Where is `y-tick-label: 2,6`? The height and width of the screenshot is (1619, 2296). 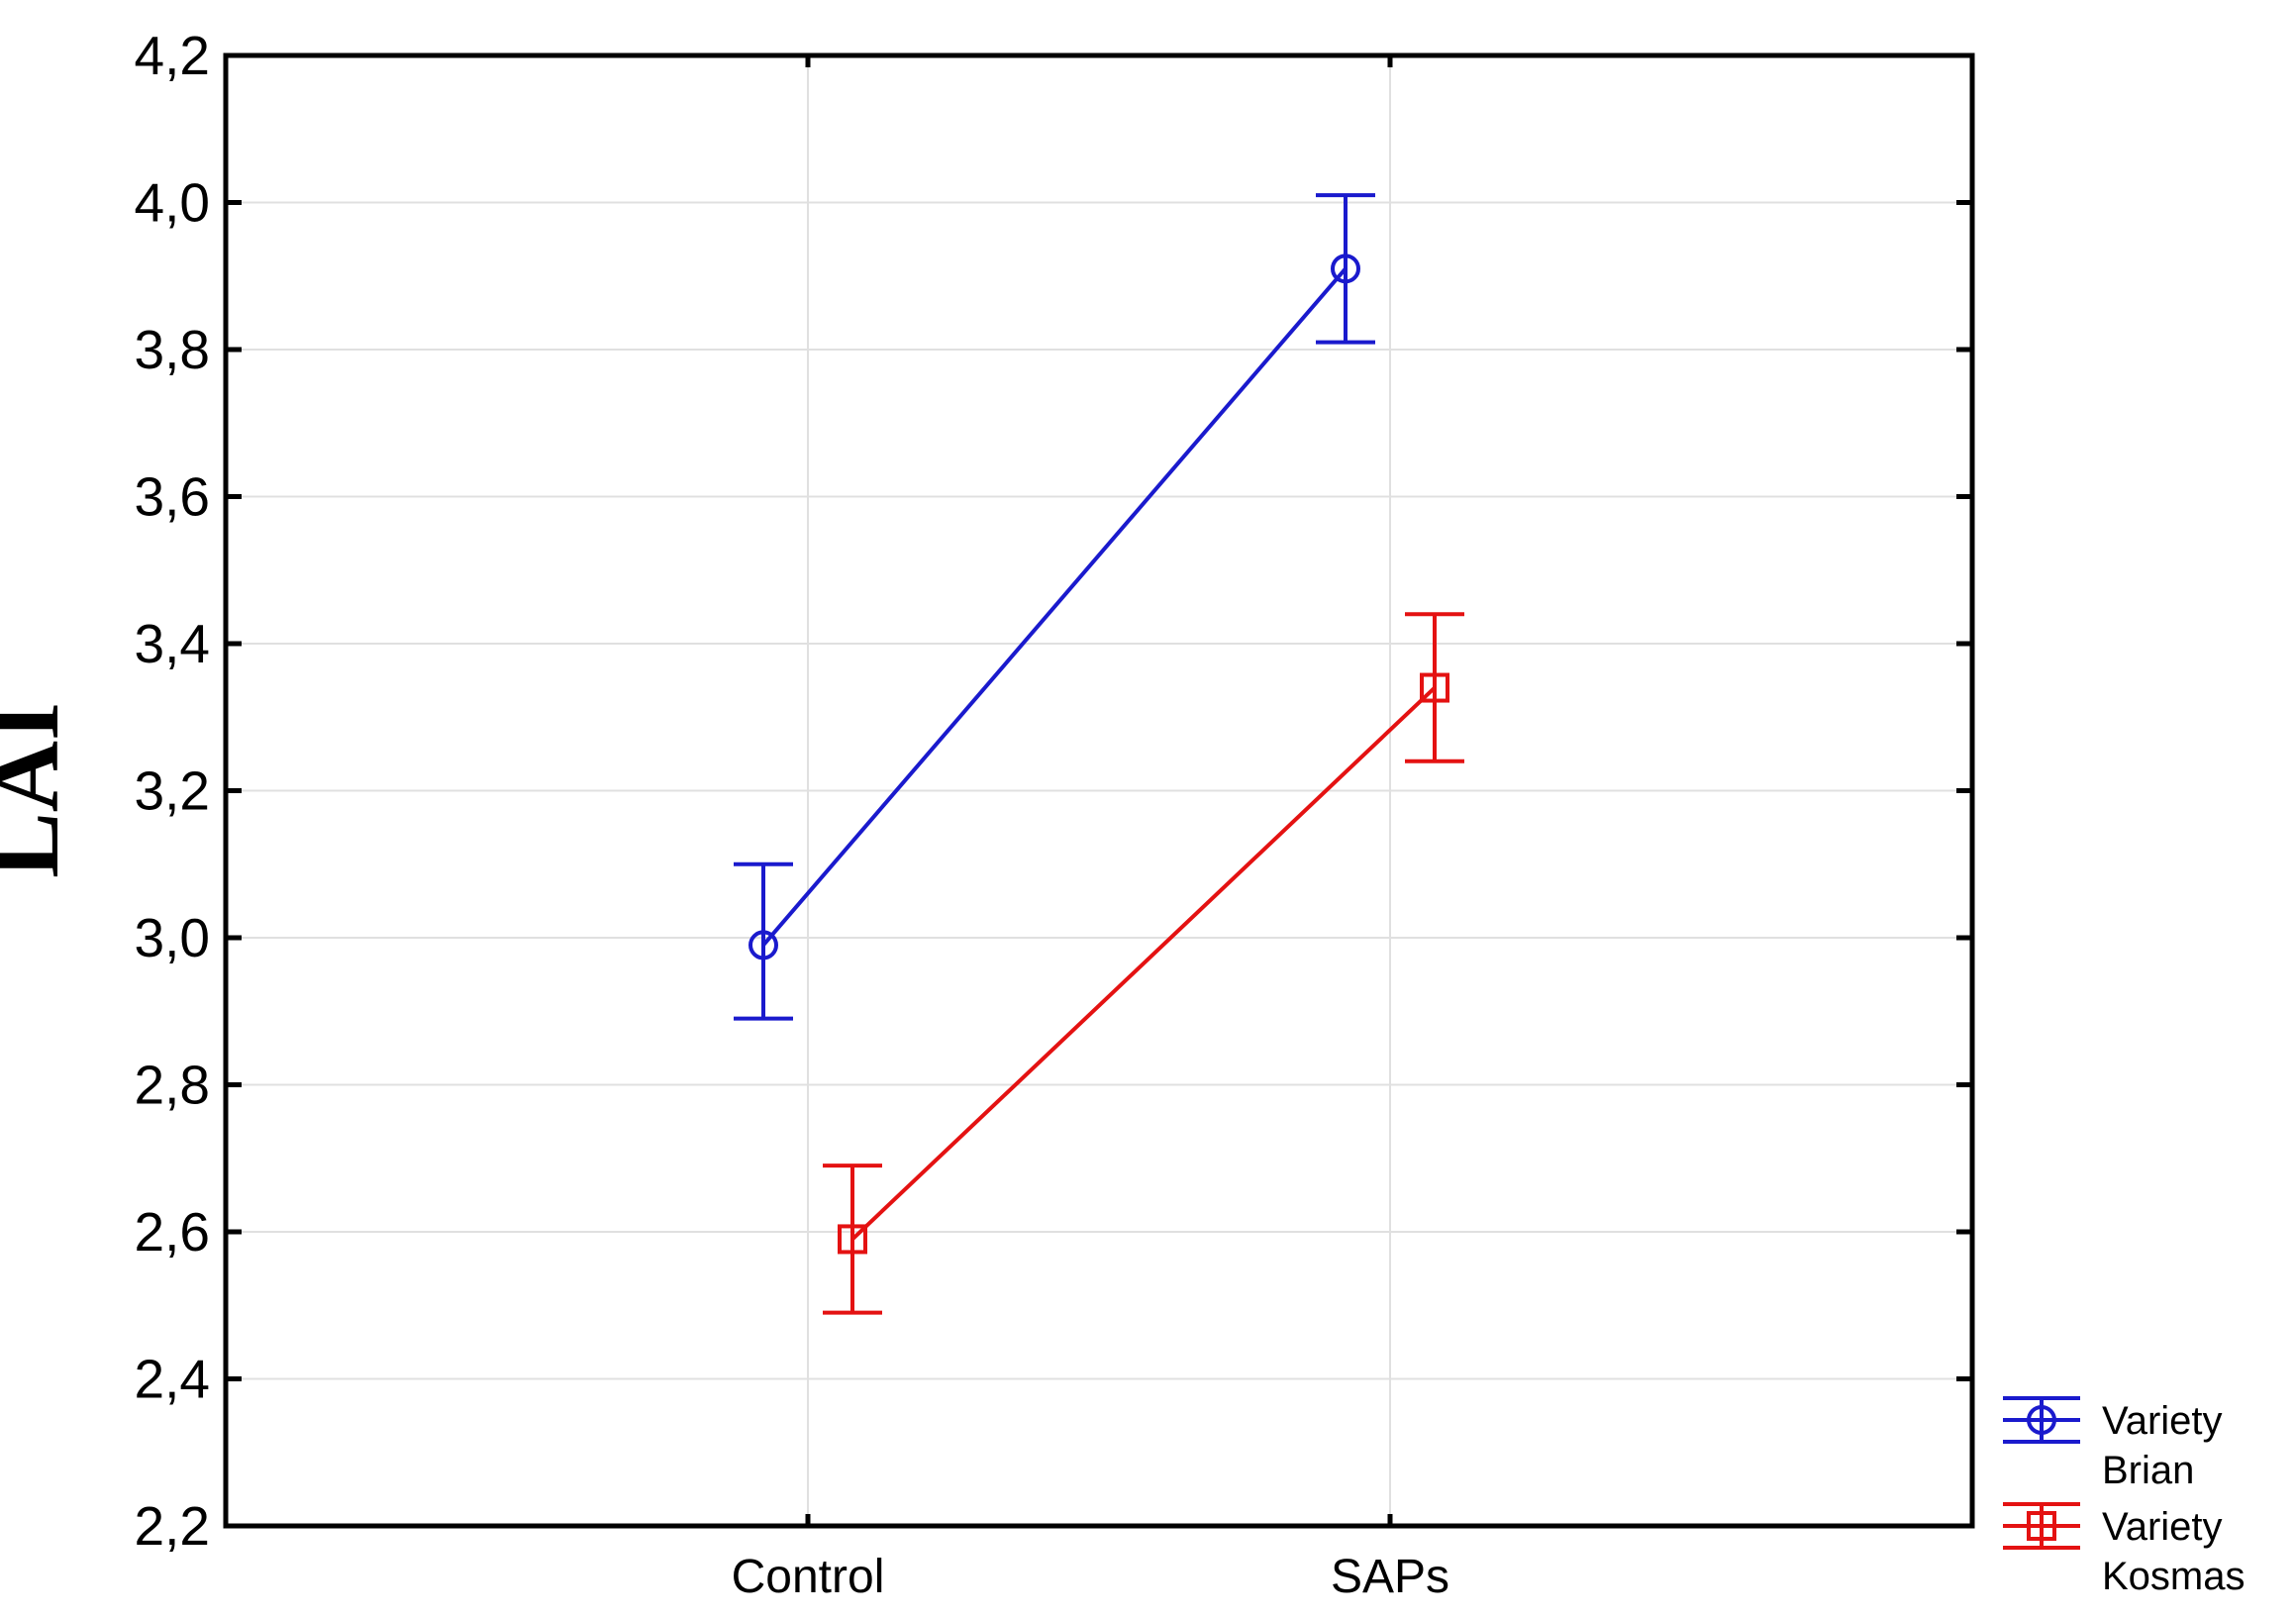 y-tick-label: 2,6 is located at coordinates (172, 1232).